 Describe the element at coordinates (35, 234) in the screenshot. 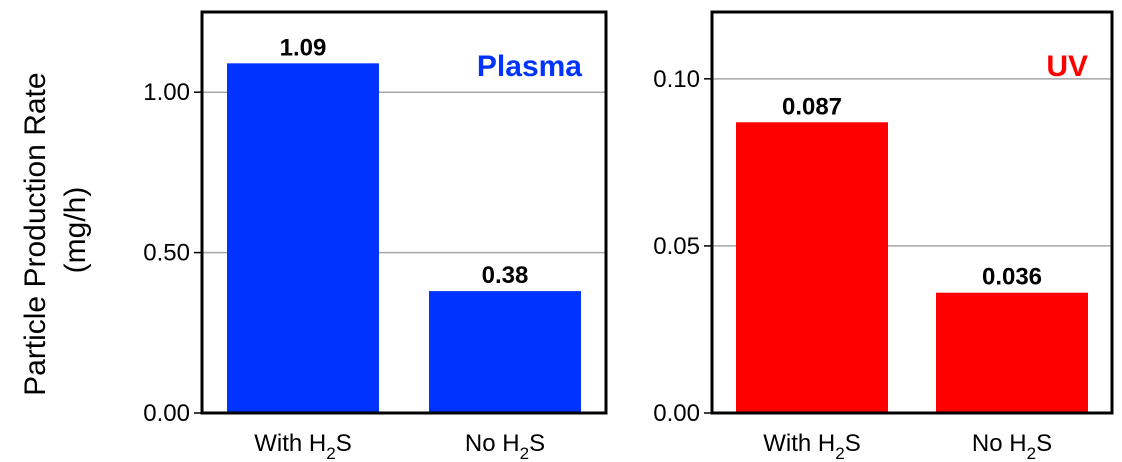

I see `y-axis-label-line-1: Particle Production Rate` at that location.